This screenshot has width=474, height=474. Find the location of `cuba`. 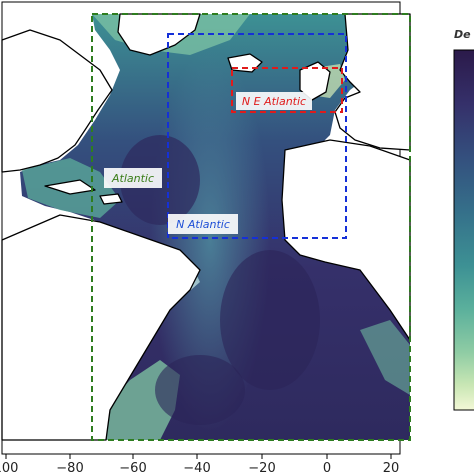

cuba is located at coordinates (70, 187).